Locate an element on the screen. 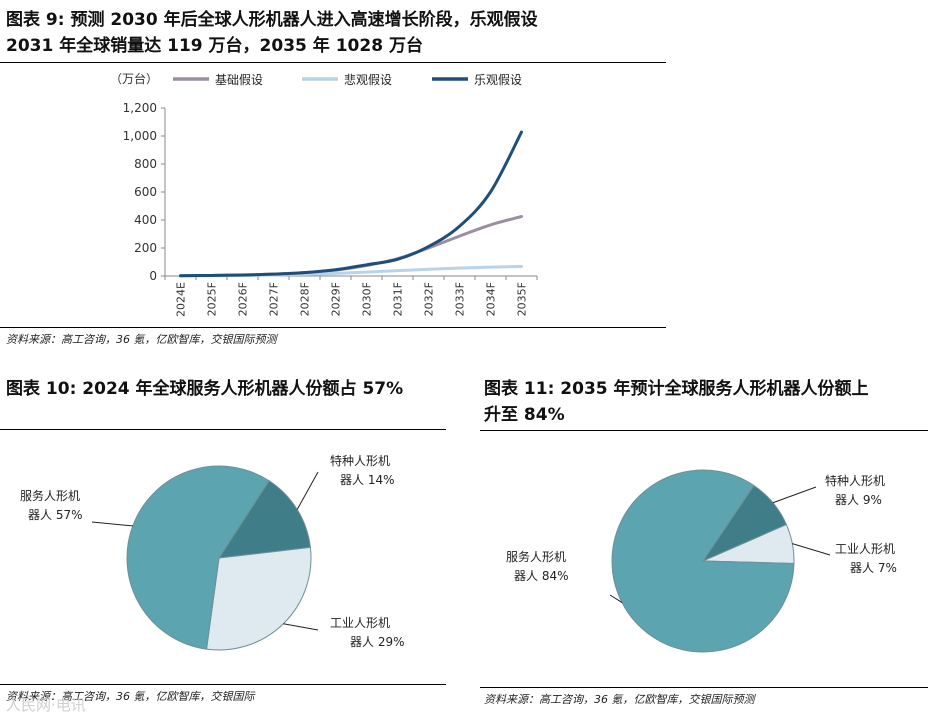 This screenshot has width=928, height=718. figure10-title: 图表 10: 2024 年全球服务人形机器人份额占 57% is located at coordinates (205, 389).